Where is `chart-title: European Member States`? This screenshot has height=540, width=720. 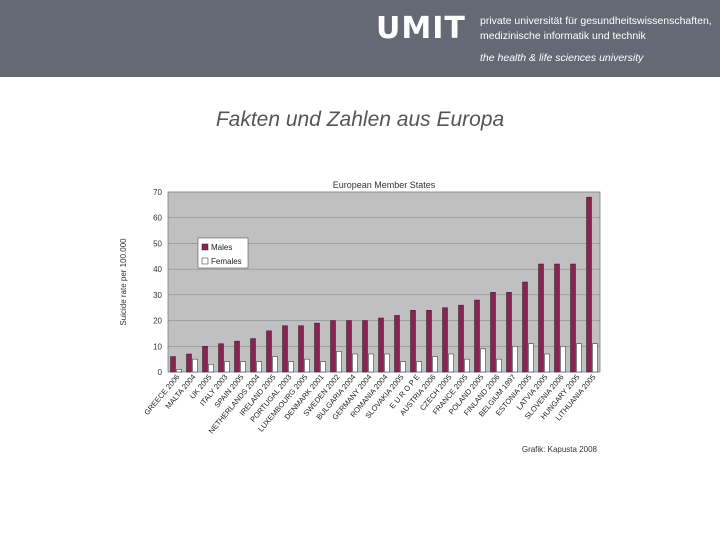
chart-title: European Member States is located at coordinates (384, 185).